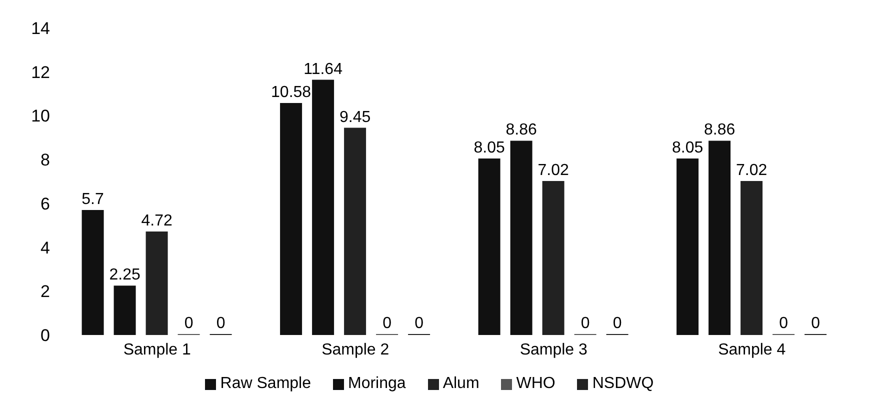 This screenshot has height=406, width=879. What do you see at coordinates (291, 92) in the screenshot?
I see `data-label: 10.58` at bounding box center [291, 92].